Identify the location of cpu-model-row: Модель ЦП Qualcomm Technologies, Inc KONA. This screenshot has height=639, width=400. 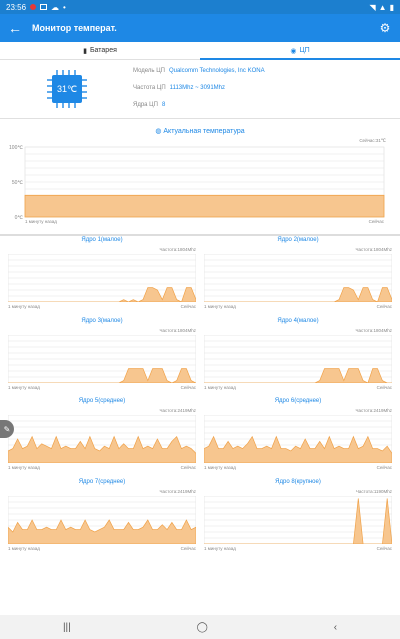
(199, 71).